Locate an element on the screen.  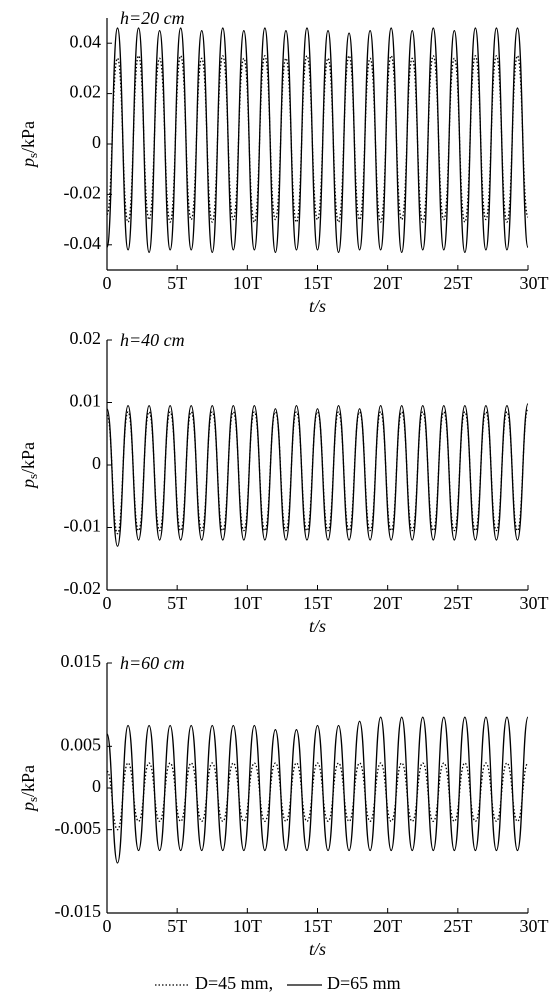
annotation: h=60 cm is located at coordinates (152, 663).